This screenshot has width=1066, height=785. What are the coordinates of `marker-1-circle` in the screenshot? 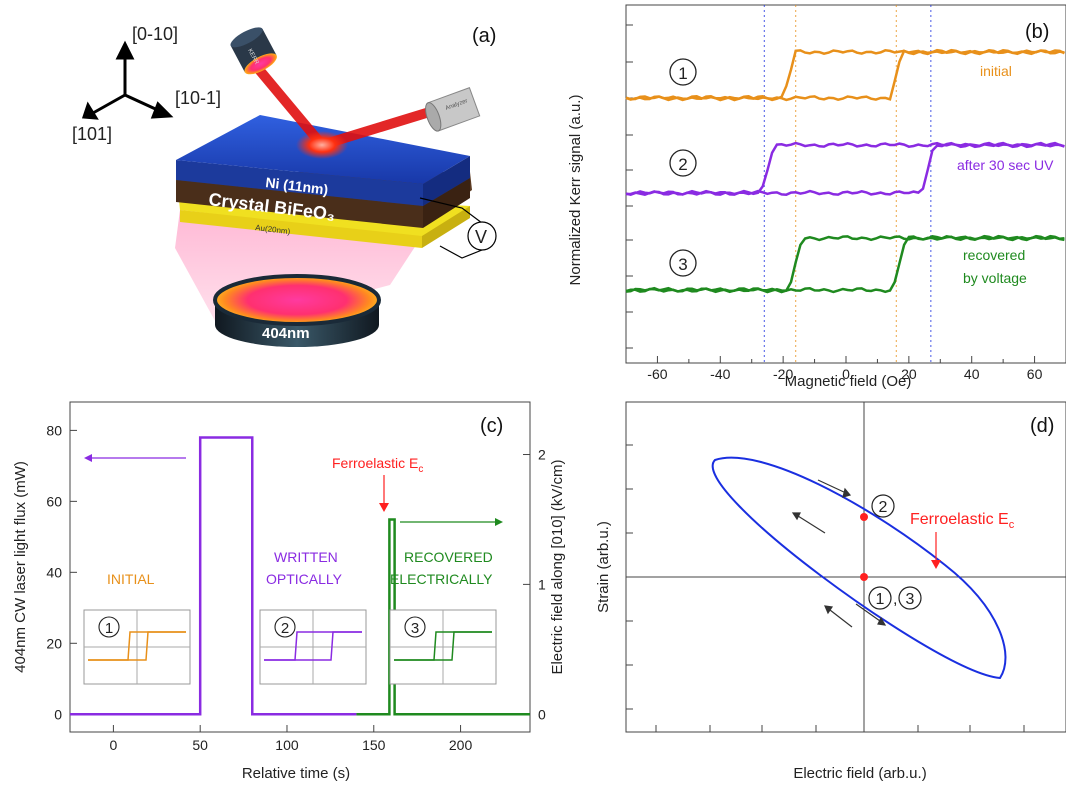 It's located at (683, 72).